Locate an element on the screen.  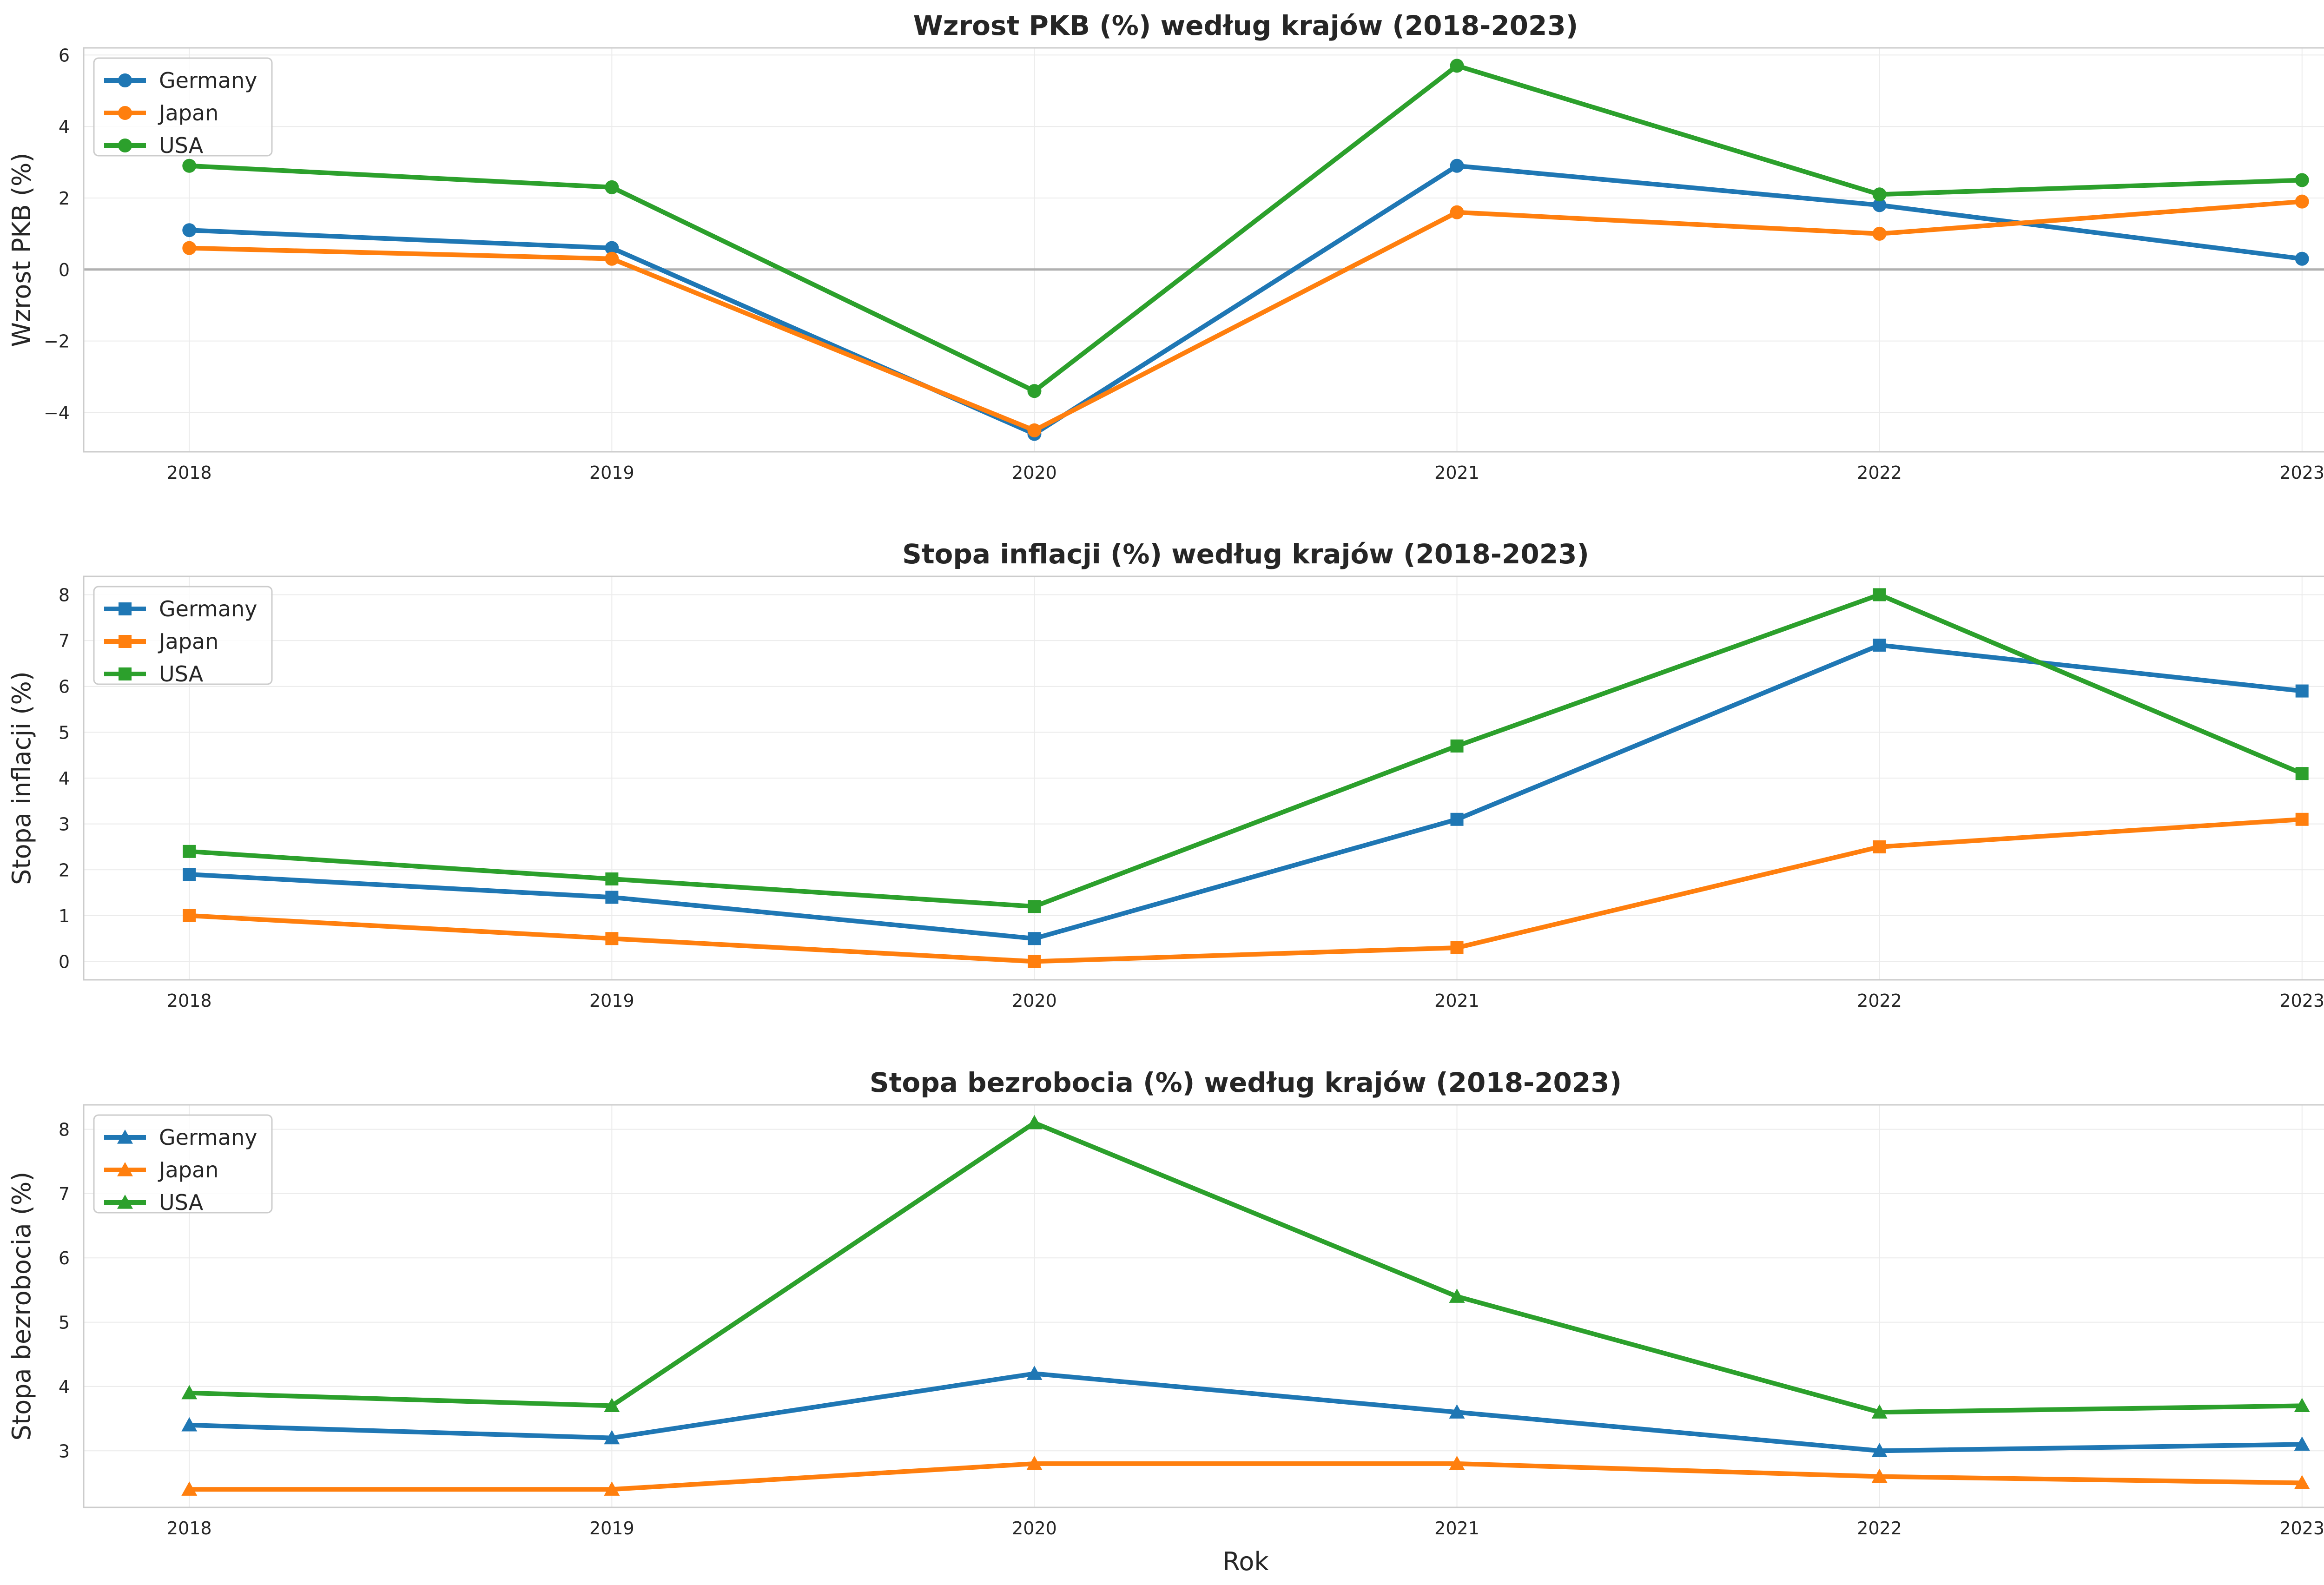
y-axis-label: Stopa bezrobocia (%) is located at coordinates (21, 1306).